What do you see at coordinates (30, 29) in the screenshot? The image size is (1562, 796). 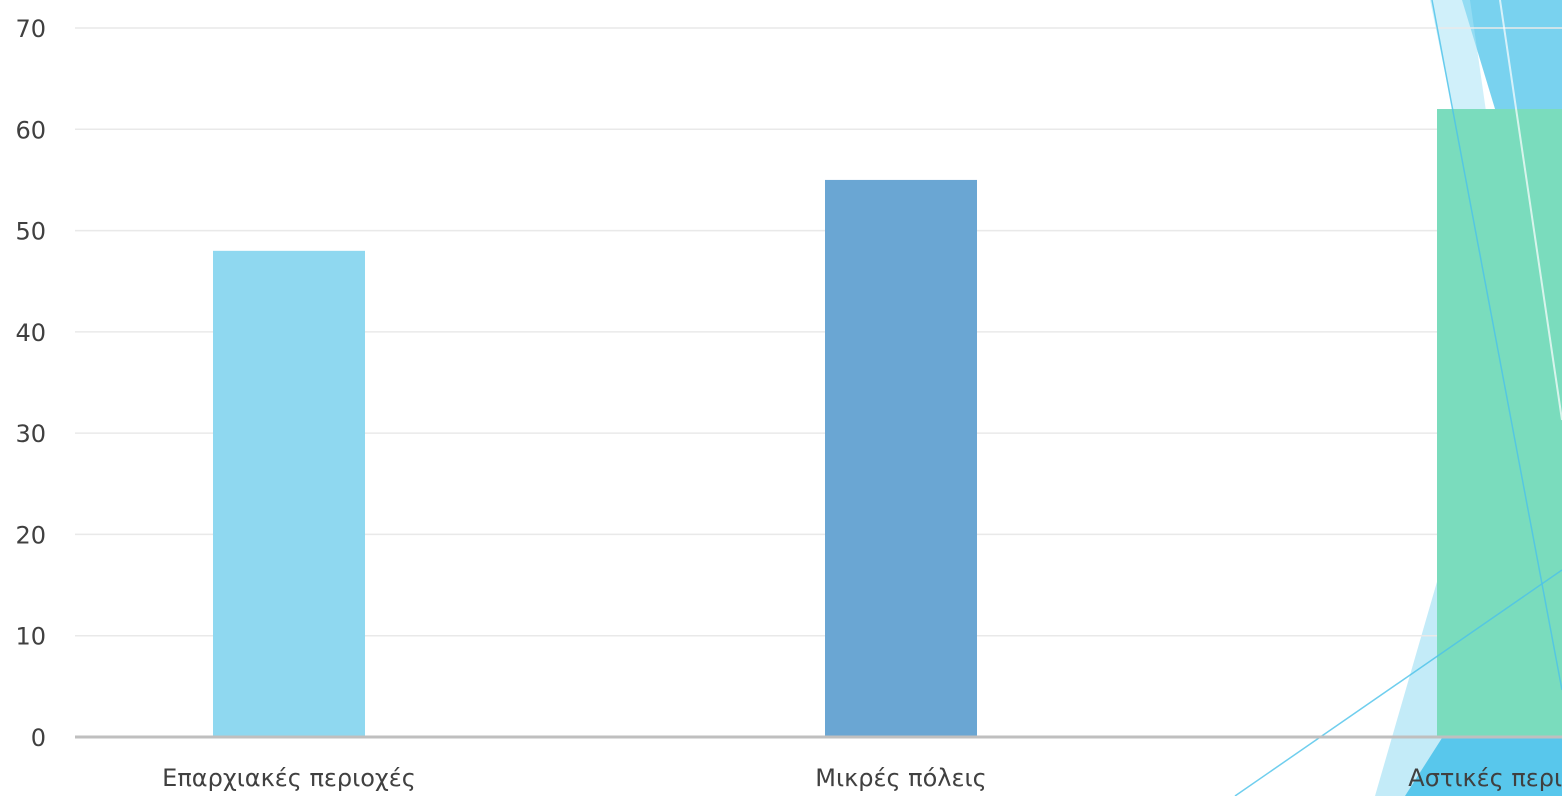 I see `y-tick-label: 70` at bounding box center [30, 29].